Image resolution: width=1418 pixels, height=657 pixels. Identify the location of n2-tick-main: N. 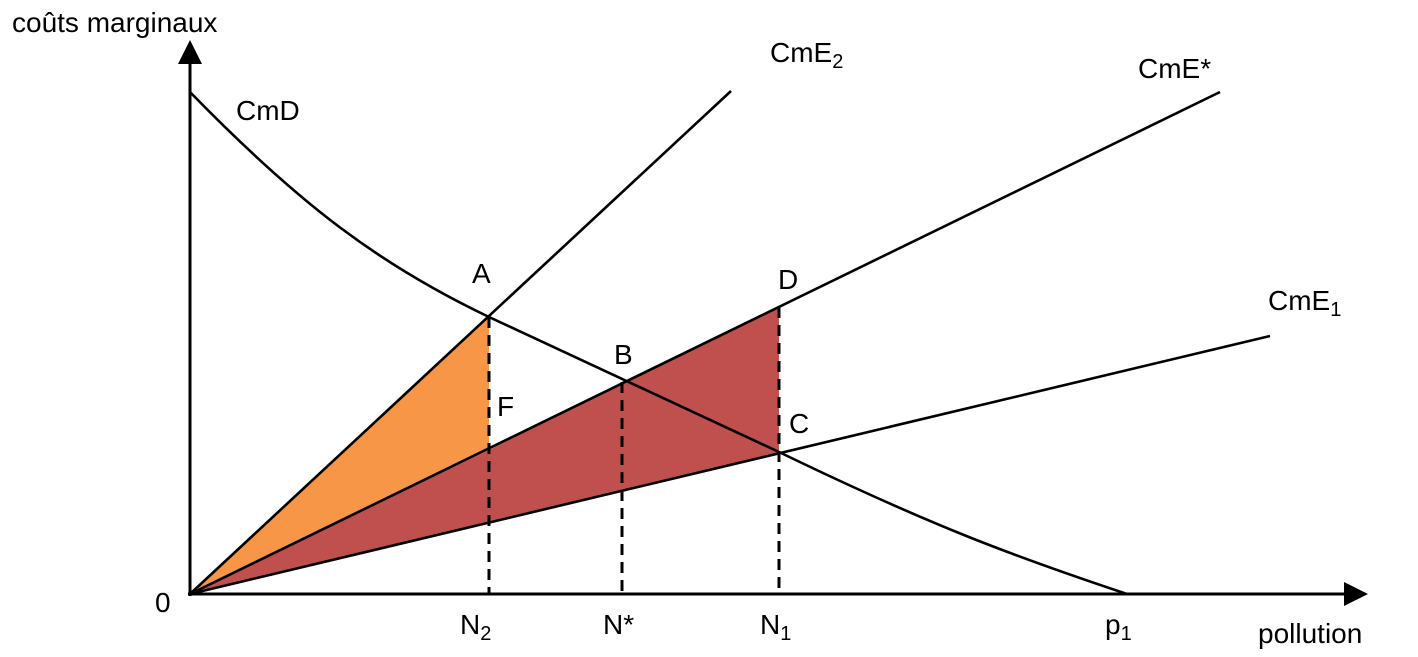
(470, 624).